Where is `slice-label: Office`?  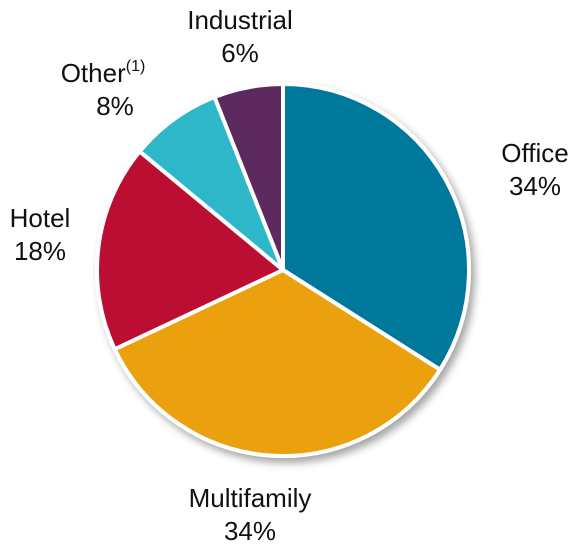
slice-label: Office is located at coordinates (534, 153).